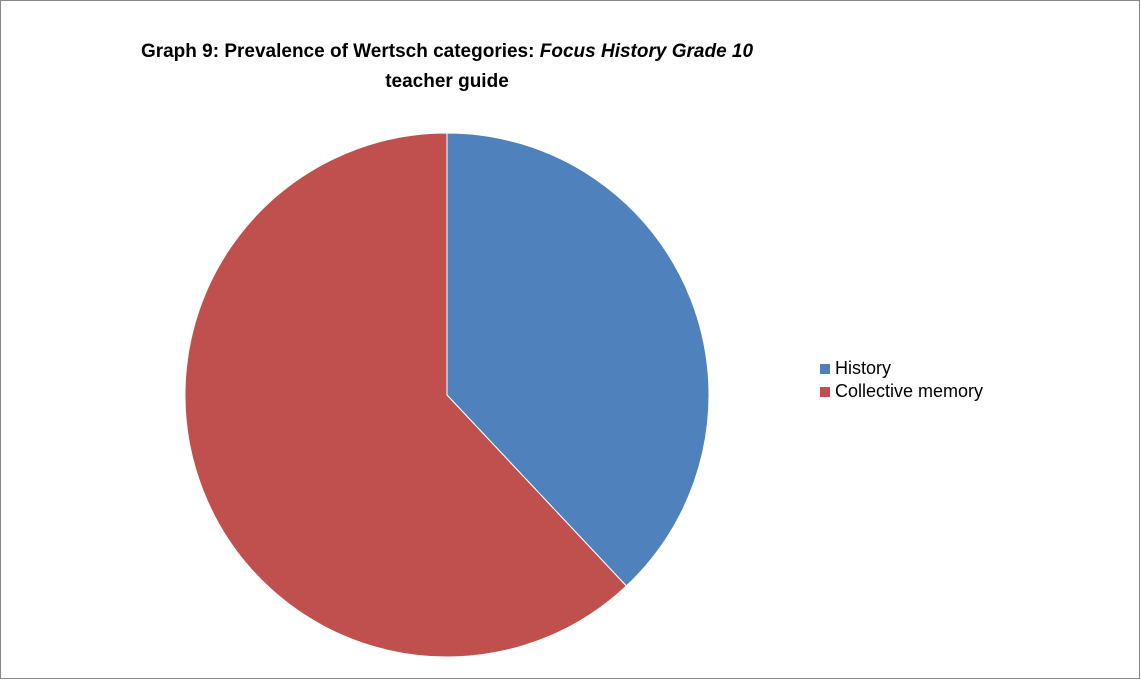  What do you see at coordinates (447, 81) in the screenshot?
I see `title-part: teacher guide` at bounding box center [447, 81].